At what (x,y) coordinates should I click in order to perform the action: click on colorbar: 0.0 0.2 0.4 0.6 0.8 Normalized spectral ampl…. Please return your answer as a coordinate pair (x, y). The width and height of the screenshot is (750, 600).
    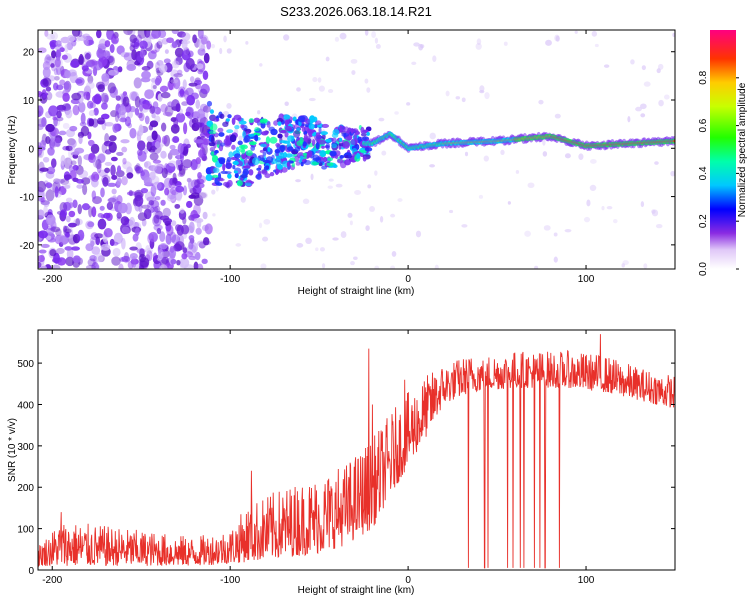
    Looking at the image, I should click on (723, 153).